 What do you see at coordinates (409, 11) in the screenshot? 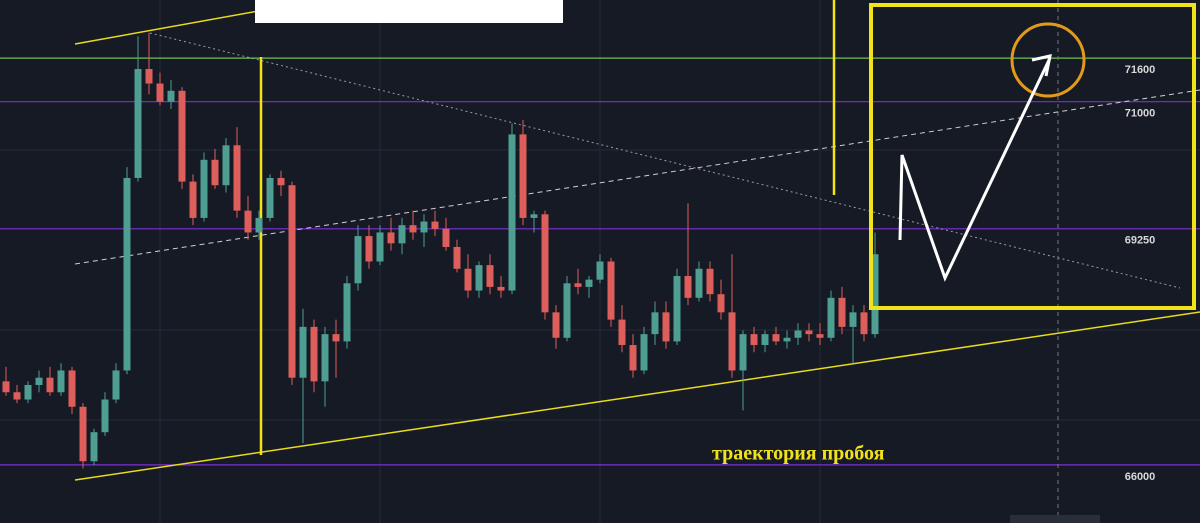
I see `overlay-box` at bounding box center [409, 11].